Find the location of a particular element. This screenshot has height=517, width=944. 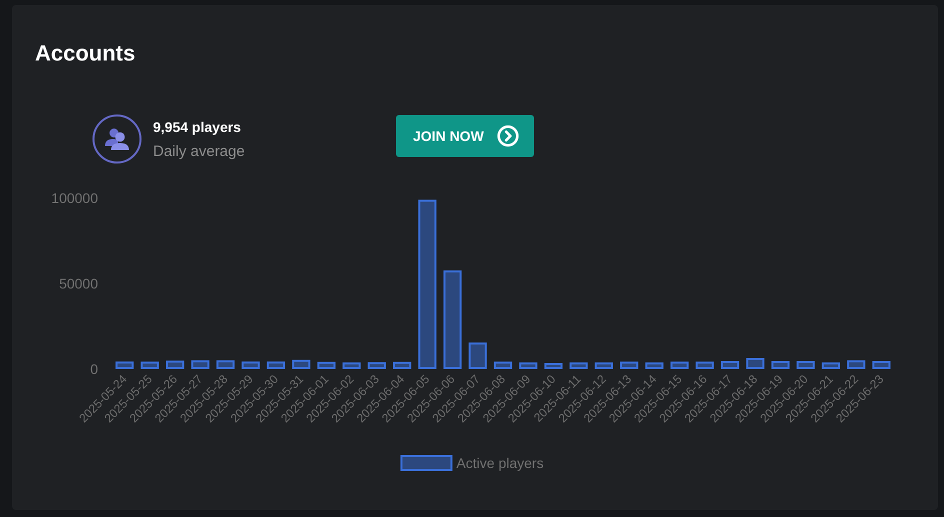

text: Daily average is located at coordinates (199, 151).